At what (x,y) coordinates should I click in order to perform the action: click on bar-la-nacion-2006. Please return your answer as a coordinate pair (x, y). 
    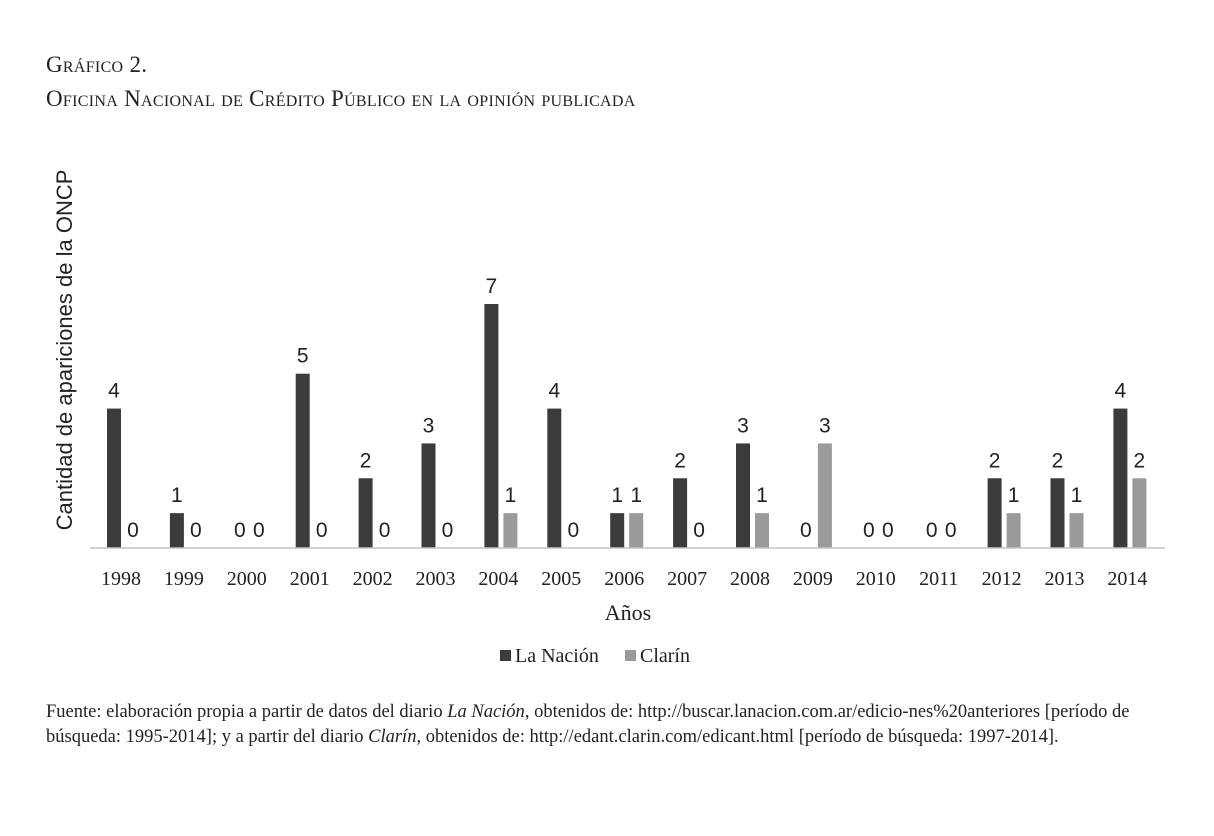
    Looking at the image, I should click on (617, 530).